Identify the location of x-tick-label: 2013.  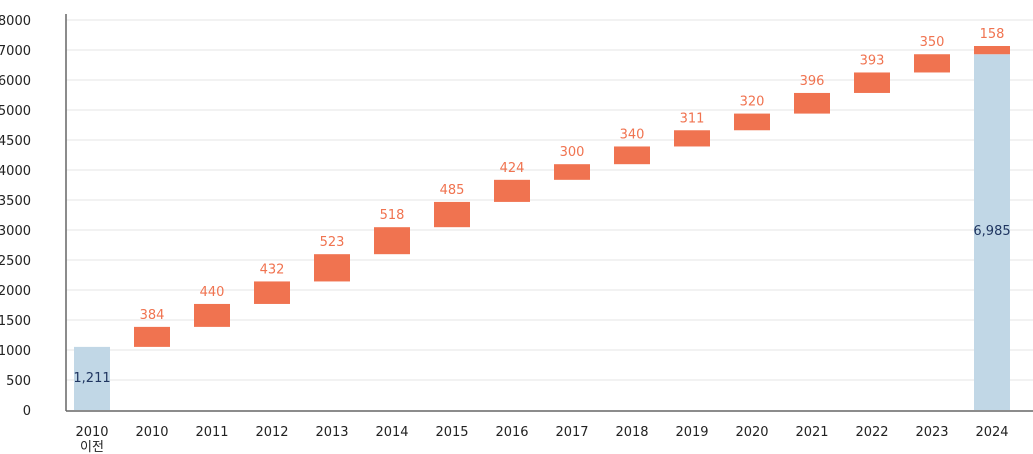
(331, 432).